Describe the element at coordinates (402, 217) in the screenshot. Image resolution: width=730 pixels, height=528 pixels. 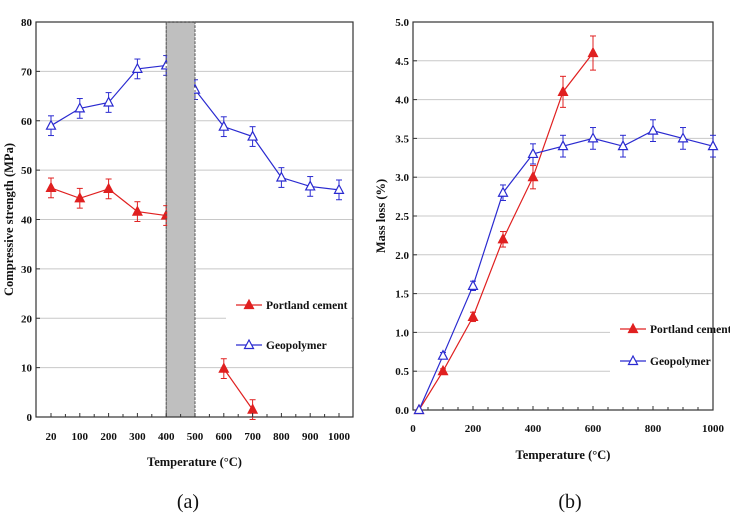
I see `y-tick-label: 2.5` at that location.